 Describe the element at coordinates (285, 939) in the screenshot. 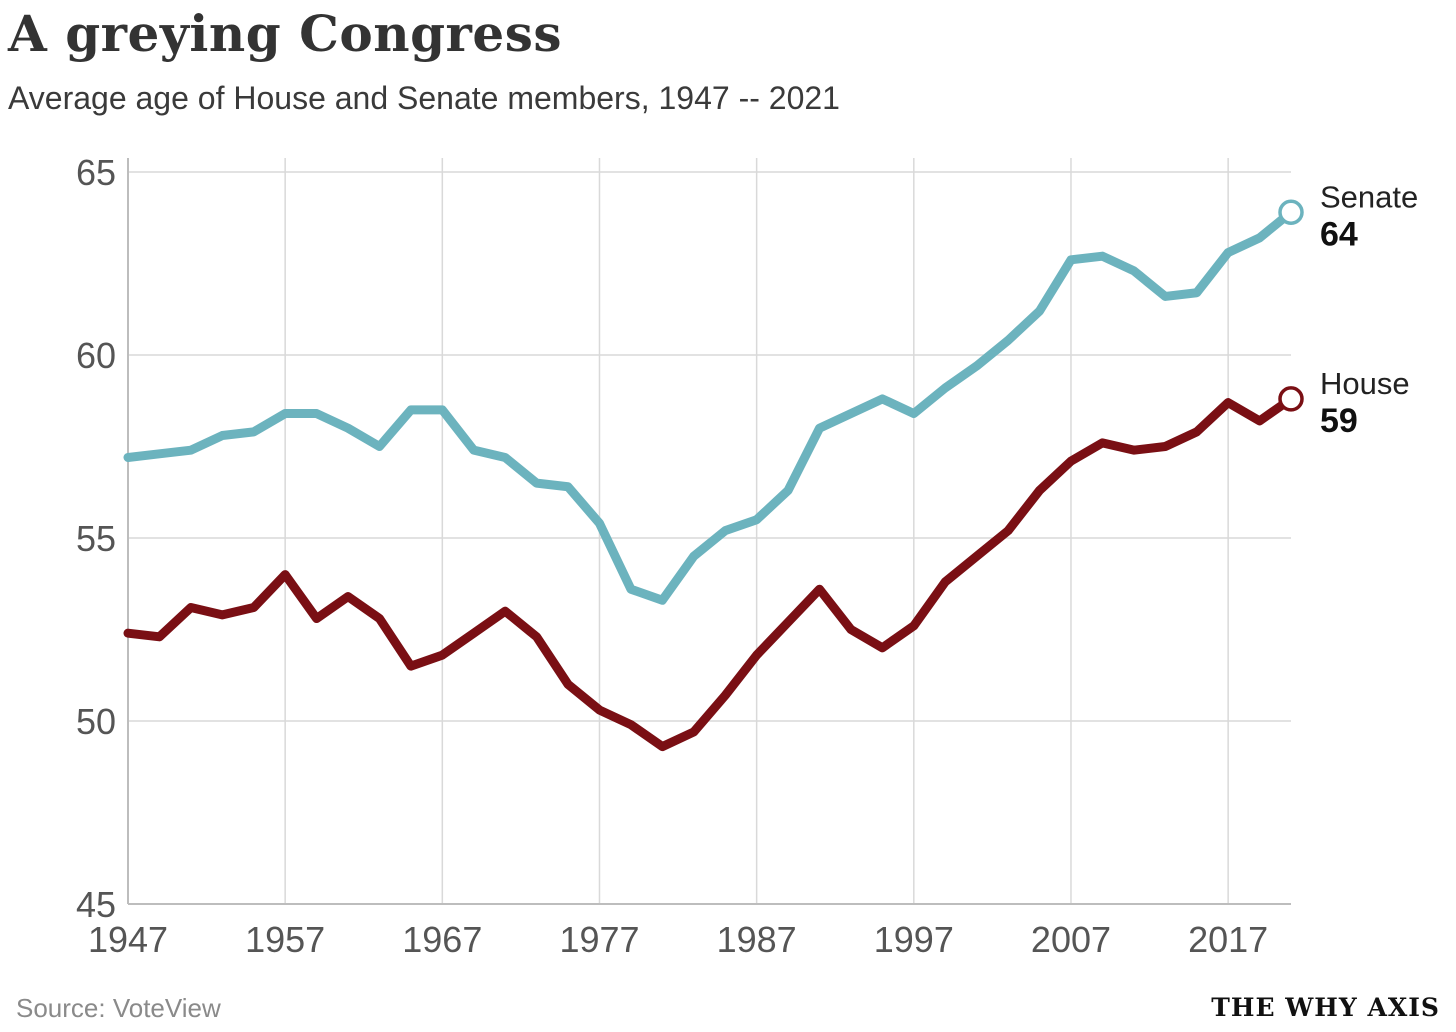

I see `x-tick-label-1957: 1957` at that location.